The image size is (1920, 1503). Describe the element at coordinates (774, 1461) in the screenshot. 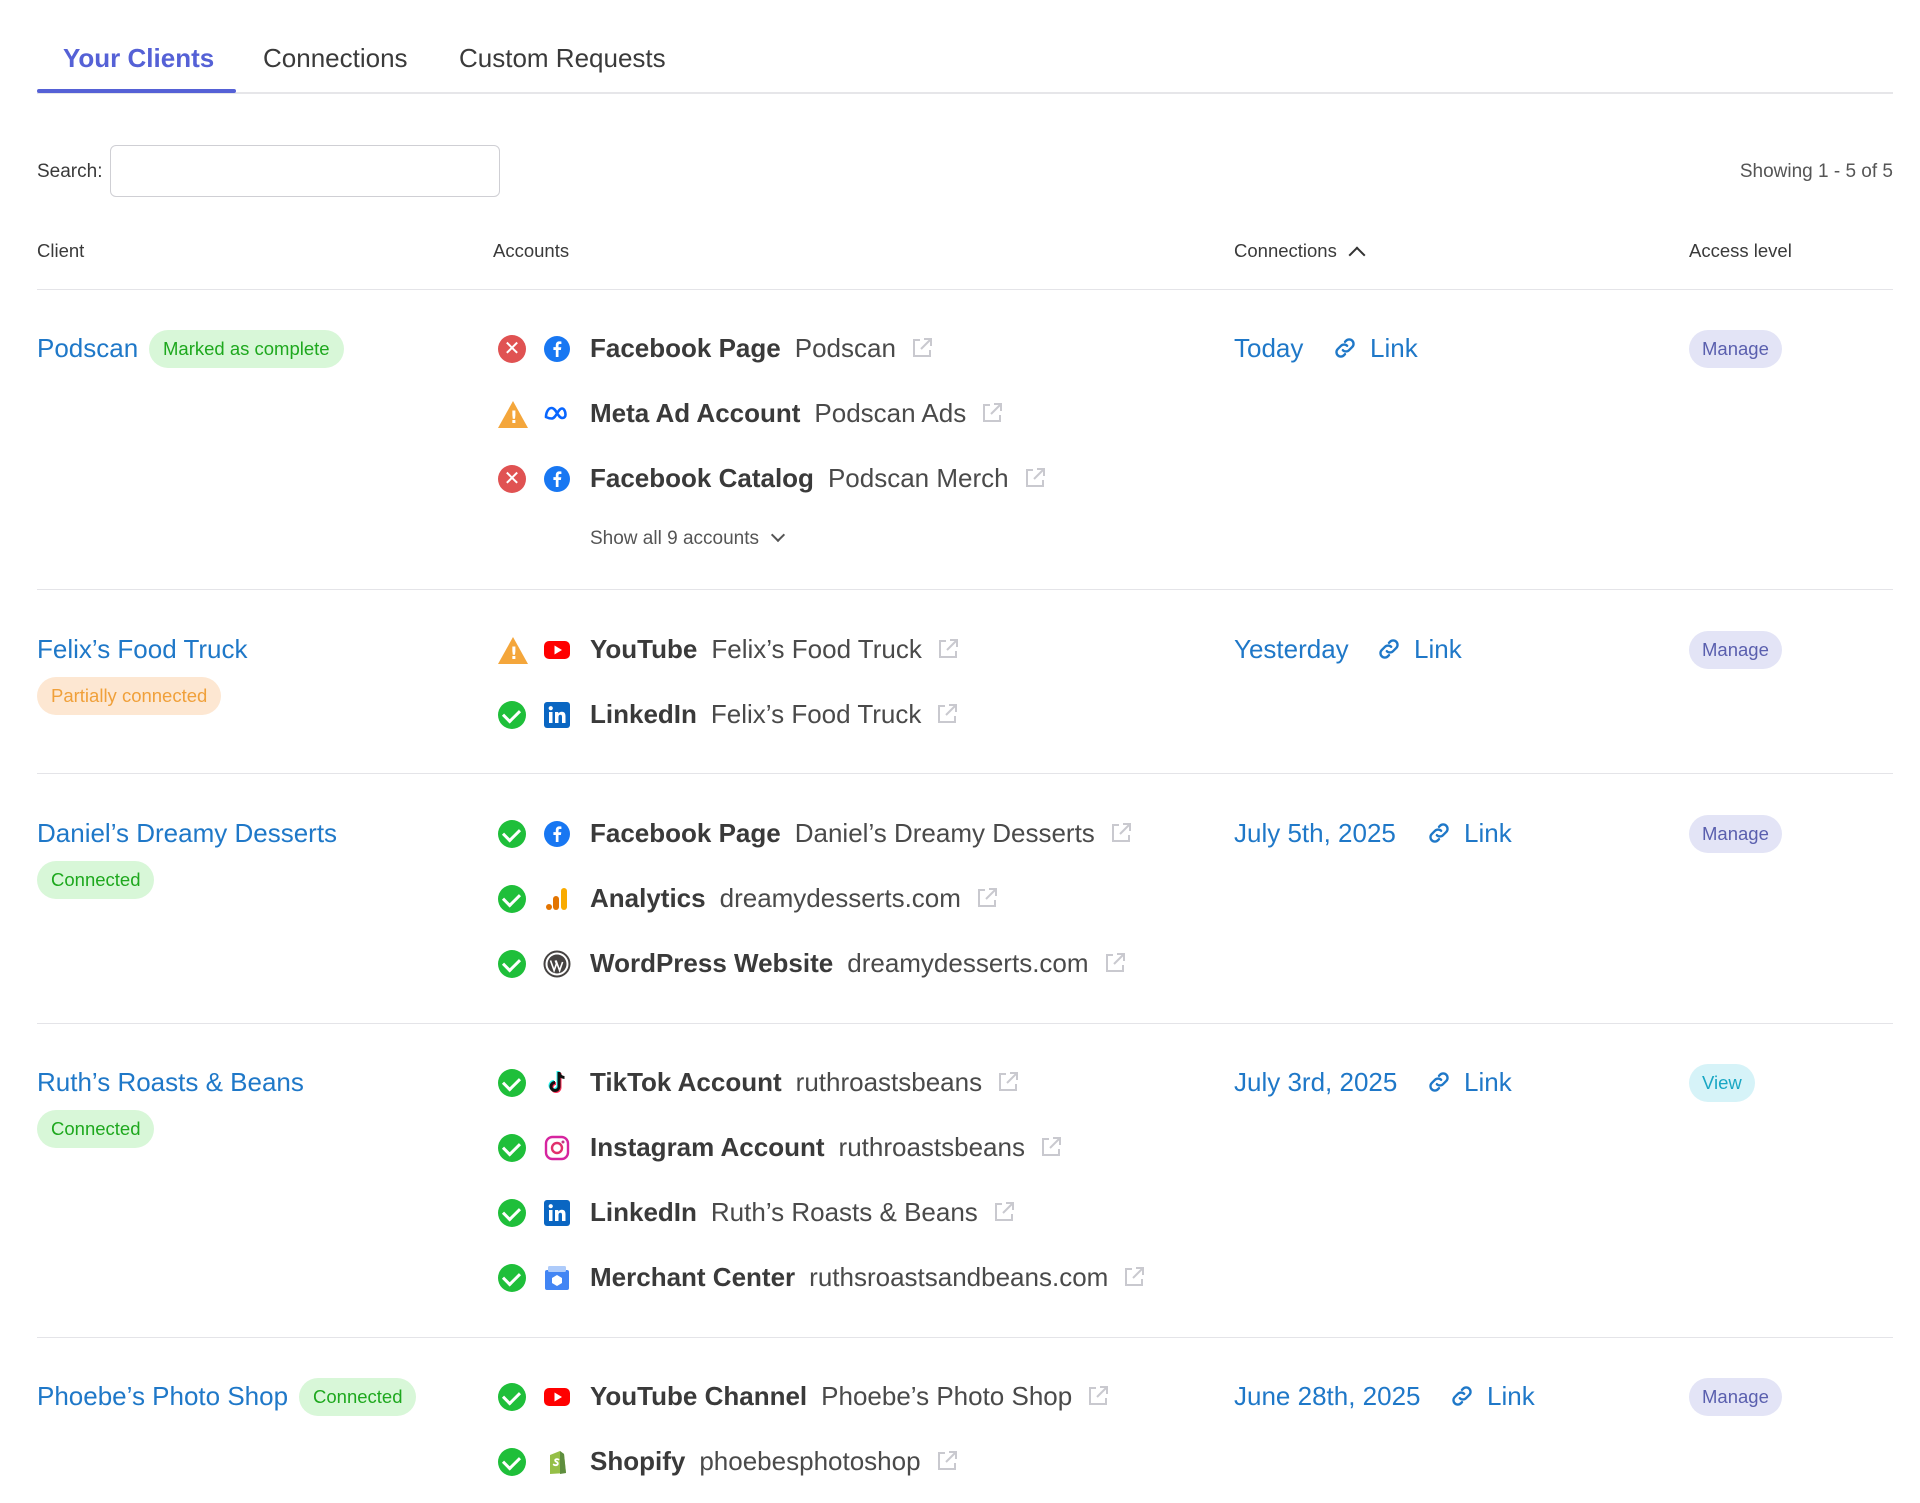

I see `account-entry: Shopify phoebesphotoshop` at that location.